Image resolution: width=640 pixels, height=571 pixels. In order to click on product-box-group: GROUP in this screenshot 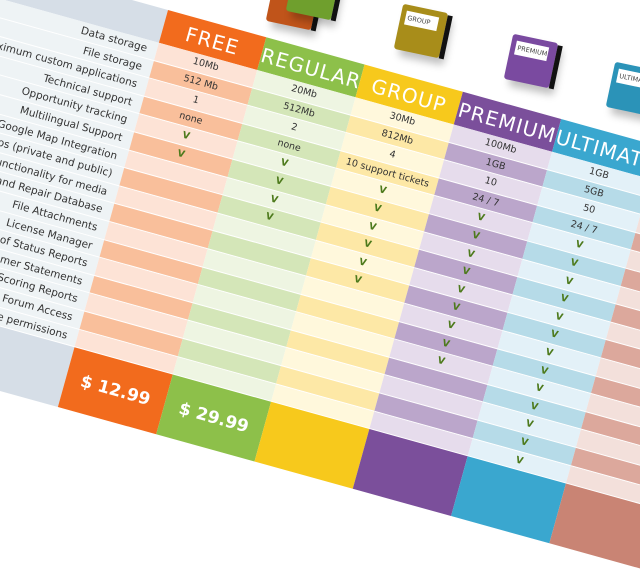, I will do `click(423, 31)`.